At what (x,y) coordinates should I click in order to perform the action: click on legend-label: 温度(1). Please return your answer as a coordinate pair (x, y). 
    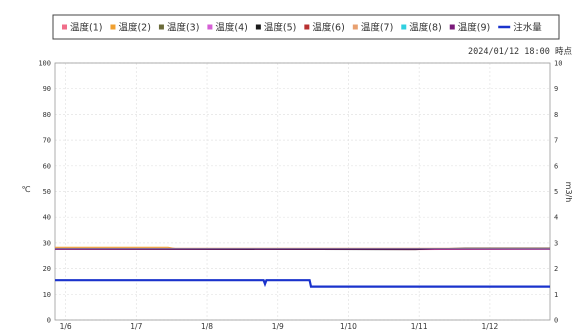
    Looking at the image, I should click on (86, 28).